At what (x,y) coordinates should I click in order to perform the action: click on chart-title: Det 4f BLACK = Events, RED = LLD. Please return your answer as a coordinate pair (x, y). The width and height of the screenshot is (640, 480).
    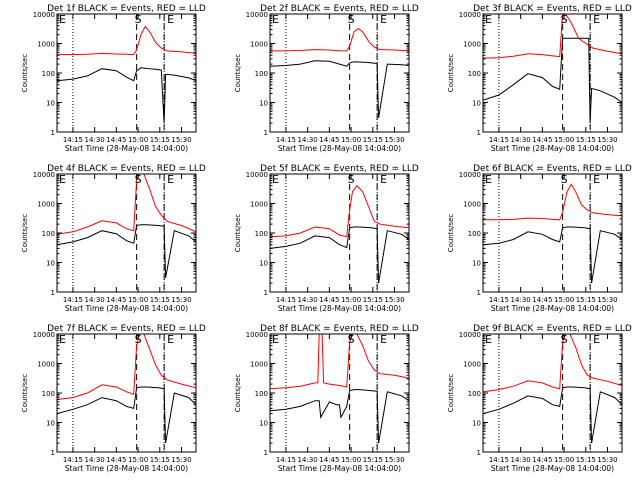
    Looking at the image, I should click on (126, 169).